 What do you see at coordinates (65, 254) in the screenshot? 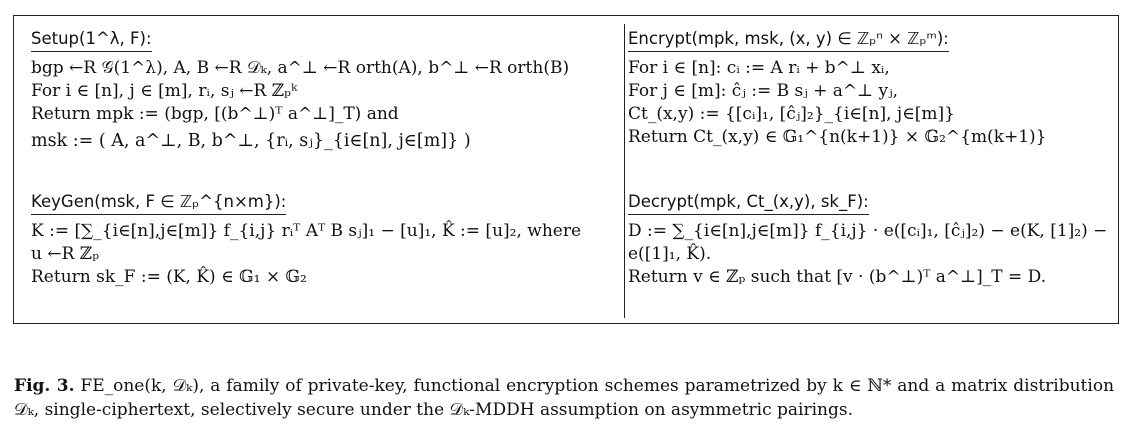
I see `keygen-line-2: u ←R ℤₚ` at bounding box center [65, 254].